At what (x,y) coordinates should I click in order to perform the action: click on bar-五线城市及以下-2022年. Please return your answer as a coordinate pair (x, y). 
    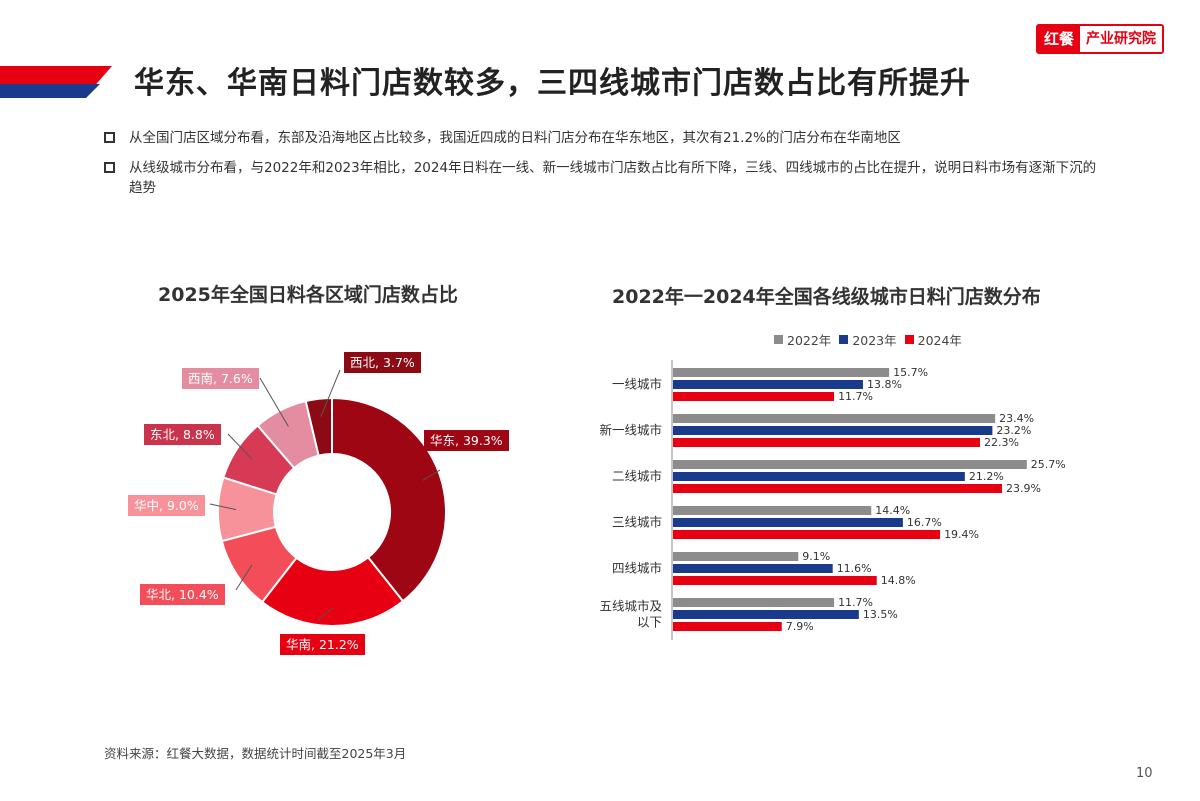
    Looking at the image, I should click on (754, 602).